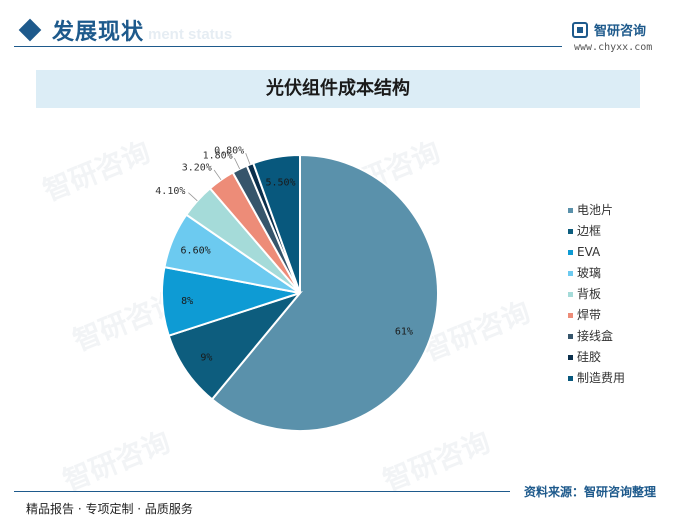 This screenshot has height=528, width=683. I want to click on data-label: 9%, so click(206, 358).